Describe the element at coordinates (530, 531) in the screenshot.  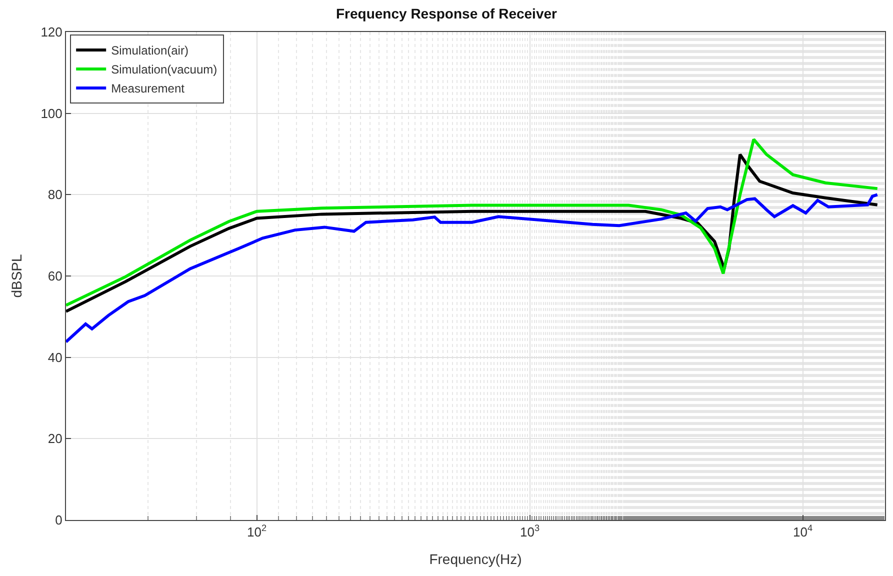
I see `x-tick-label: 10$^{3}$` at that location.